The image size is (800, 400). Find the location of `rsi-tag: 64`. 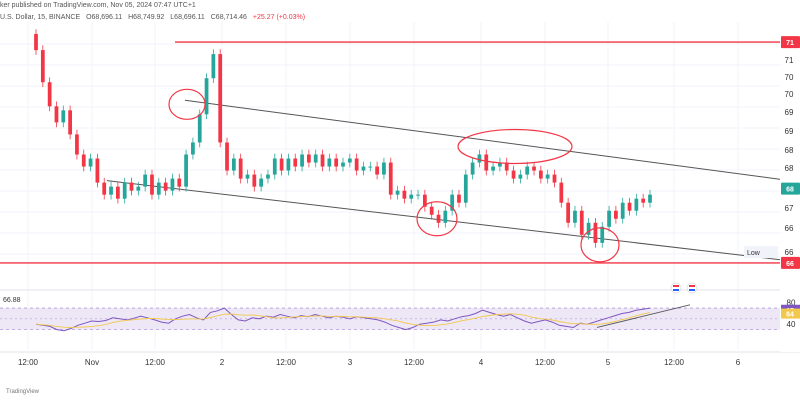

rsi-tag: 64 is located at coordinates (790, 315).